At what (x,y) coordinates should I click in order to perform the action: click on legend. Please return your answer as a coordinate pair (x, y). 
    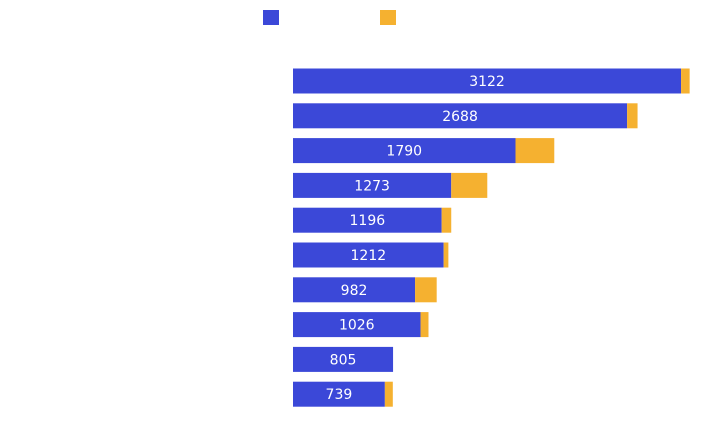
    Looking at the image, I should click on (329, 17).